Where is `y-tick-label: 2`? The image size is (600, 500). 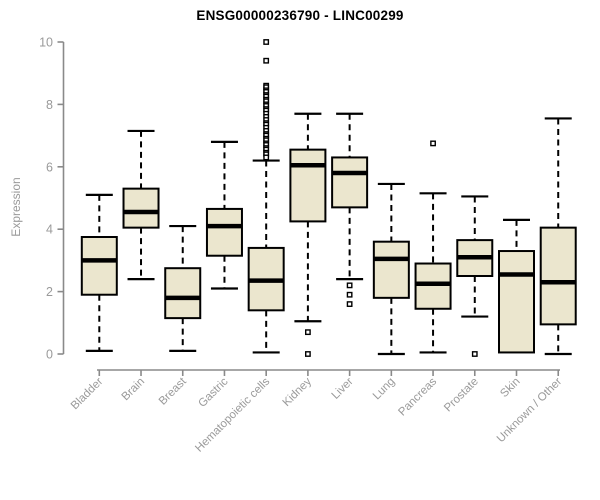 y-tick-label: 2 is located at coordinates (49, 292).